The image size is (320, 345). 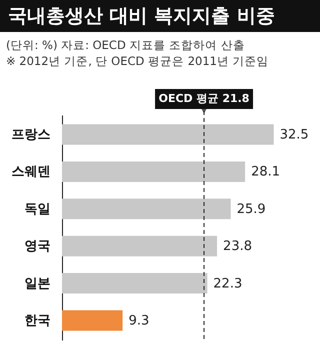 What do you see at coordinates (237, 246) in the screenshot?
I see `data-label: 23.8` at bounding box center [237, 246].